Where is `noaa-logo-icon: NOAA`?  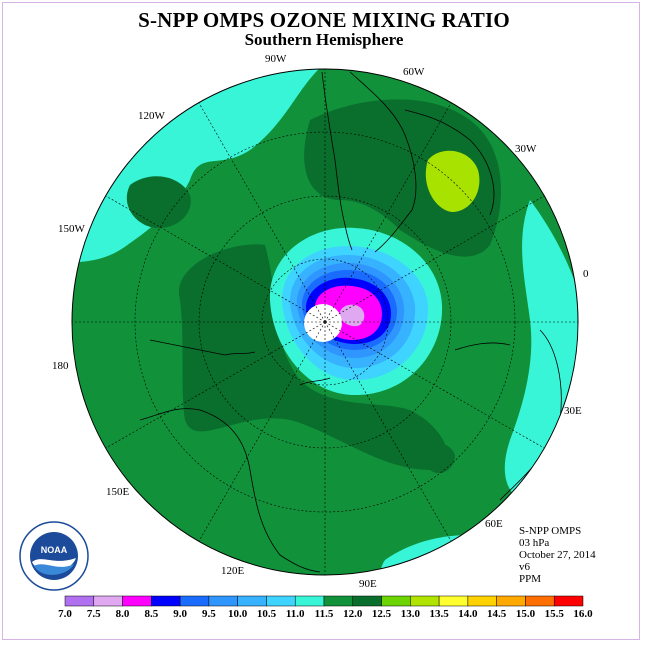 noaa-logo-icon: NOAA is located at coordinates (54, 556).